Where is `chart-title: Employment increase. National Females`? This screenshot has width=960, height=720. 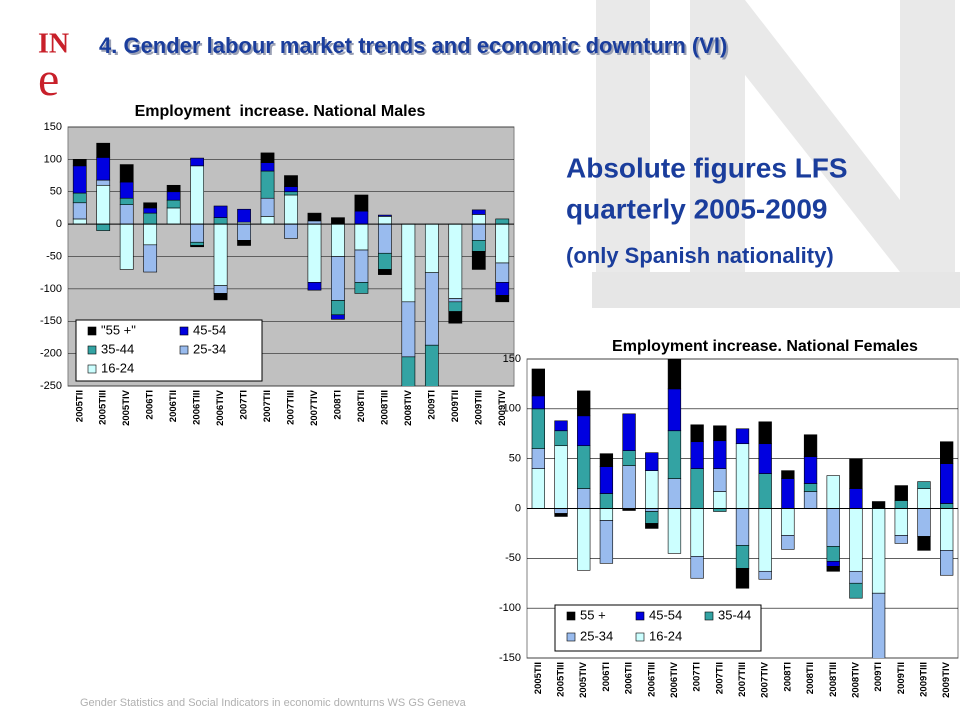 chart-title: Employment increase. National Females is located at coordinates (765, 346).